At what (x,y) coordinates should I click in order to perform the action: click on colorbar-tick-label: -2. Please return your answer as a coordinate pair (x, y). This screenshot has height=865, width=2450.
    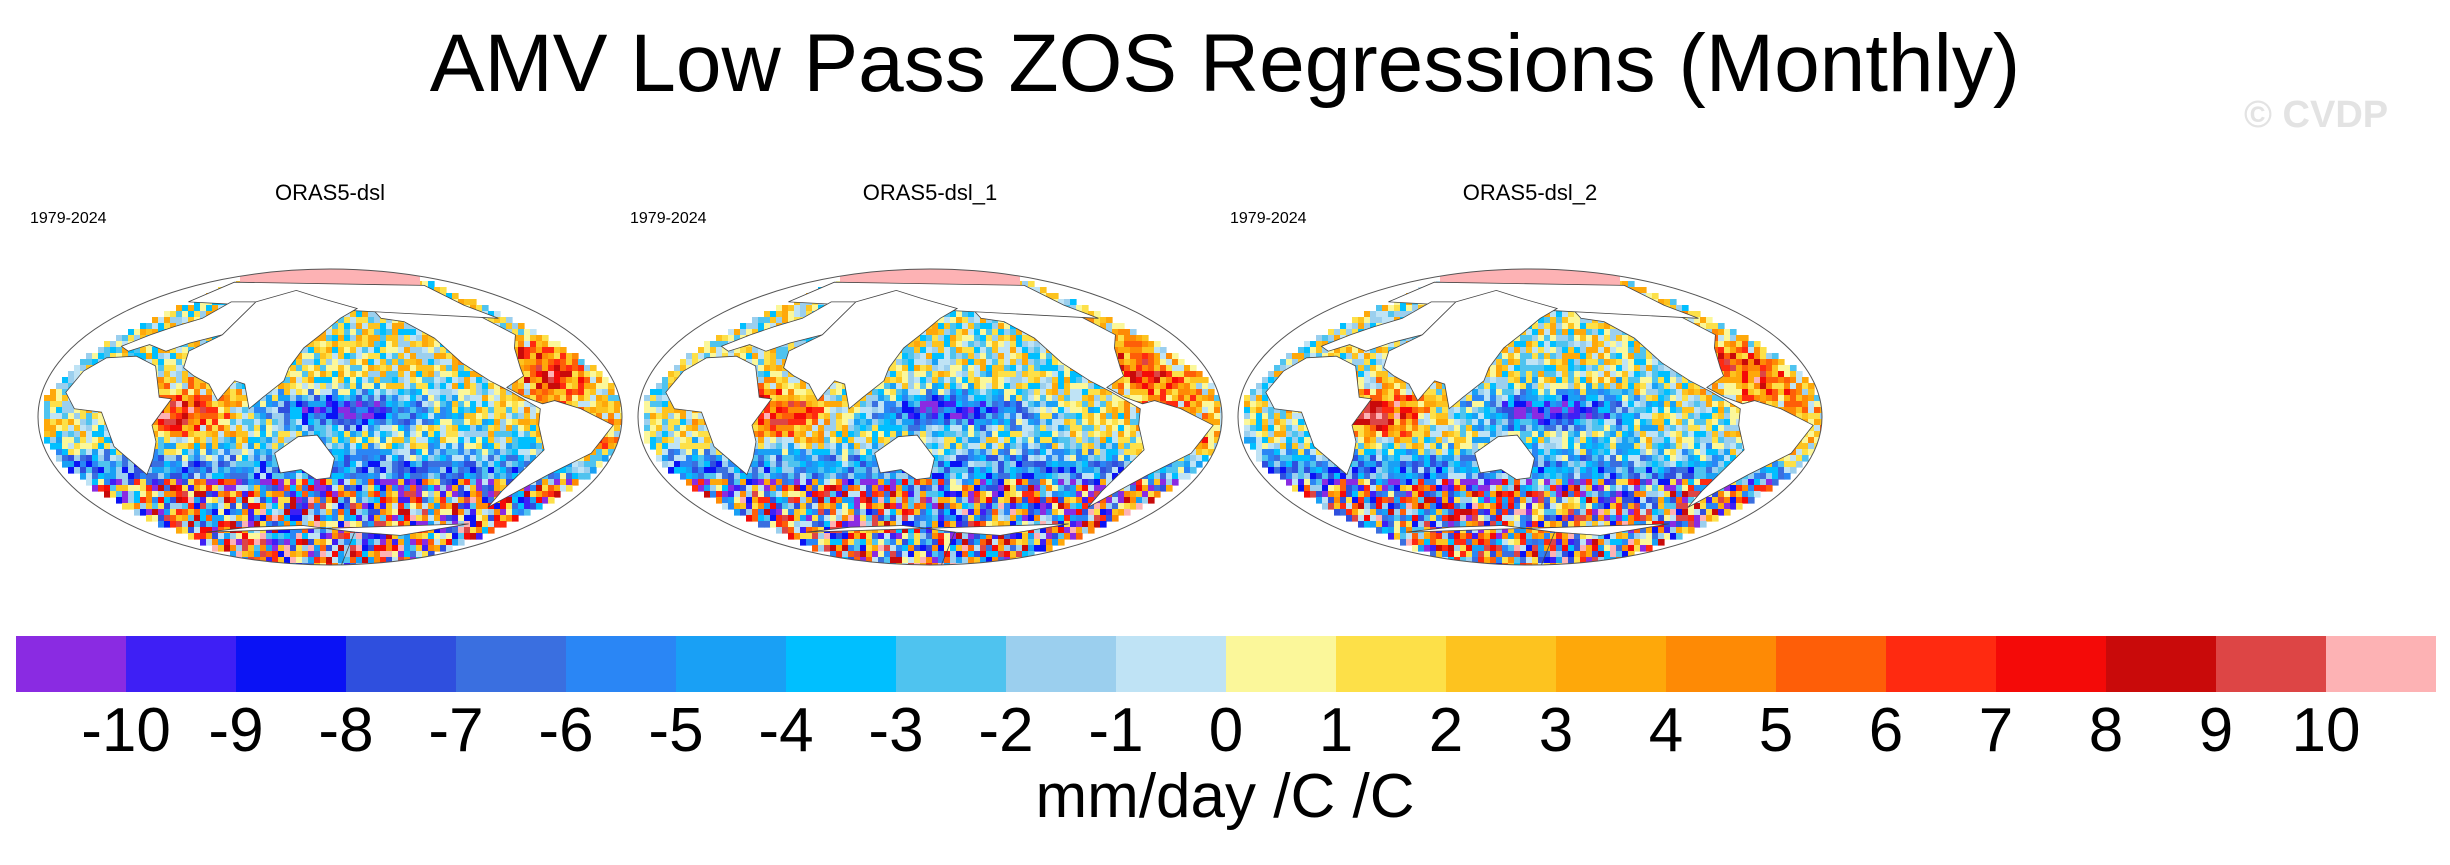
    Looking at the image, I should click on (1006, 730).